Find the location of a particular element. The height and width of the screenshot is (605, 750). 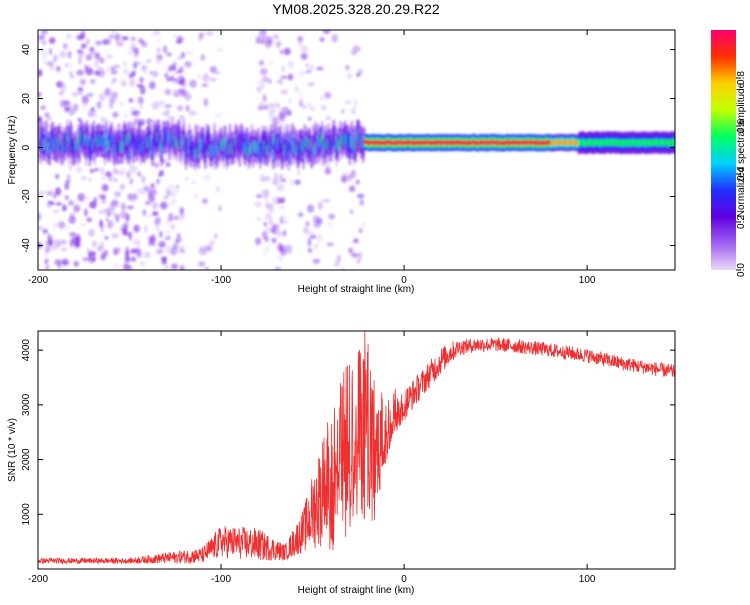

snr-y-axis-label: SNR (10 * v/v) is located at coordinates (12, 450).